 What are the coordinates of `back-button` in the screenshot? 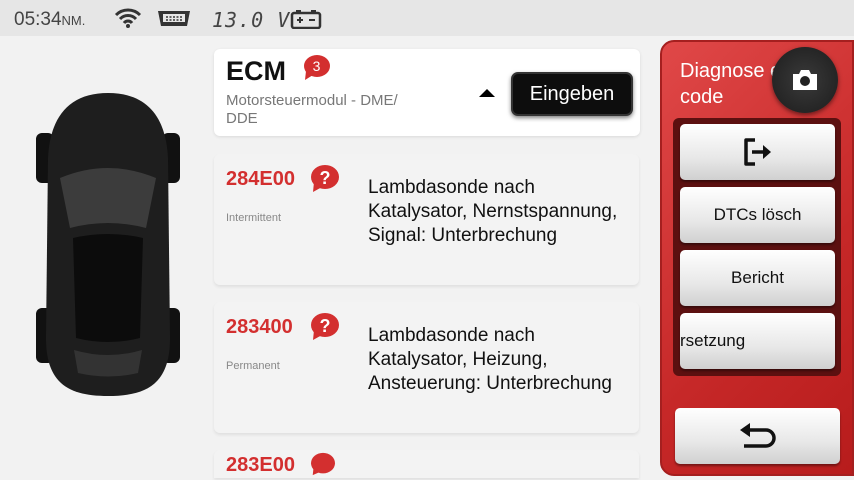 It's located at (757, 436).